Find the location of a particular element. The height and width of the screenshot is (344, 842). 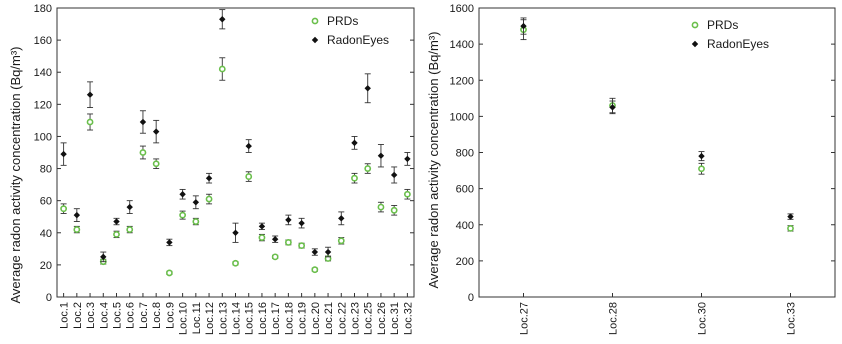

left-x-tick-label: Loc.9 is located at coordinates (170, 315).